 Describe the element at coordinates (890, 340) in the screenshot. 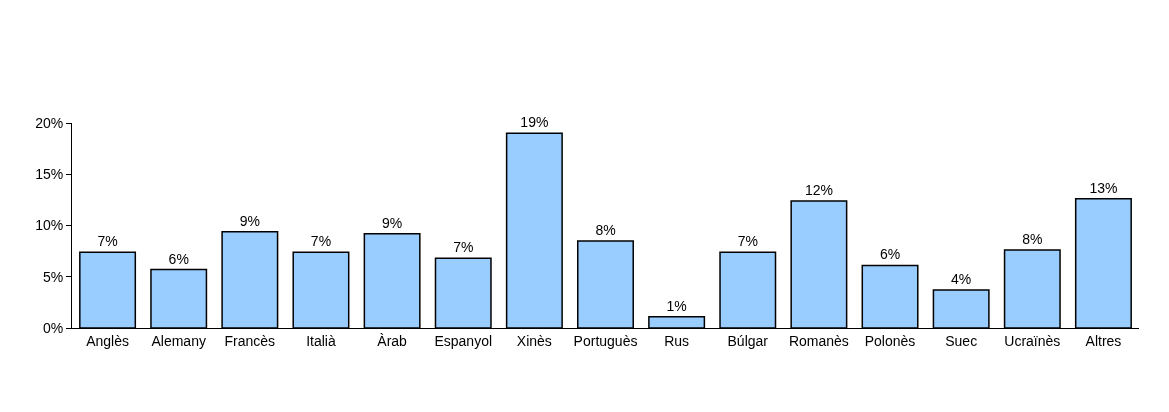

I see `x-tick-label: Polonès` at that location.